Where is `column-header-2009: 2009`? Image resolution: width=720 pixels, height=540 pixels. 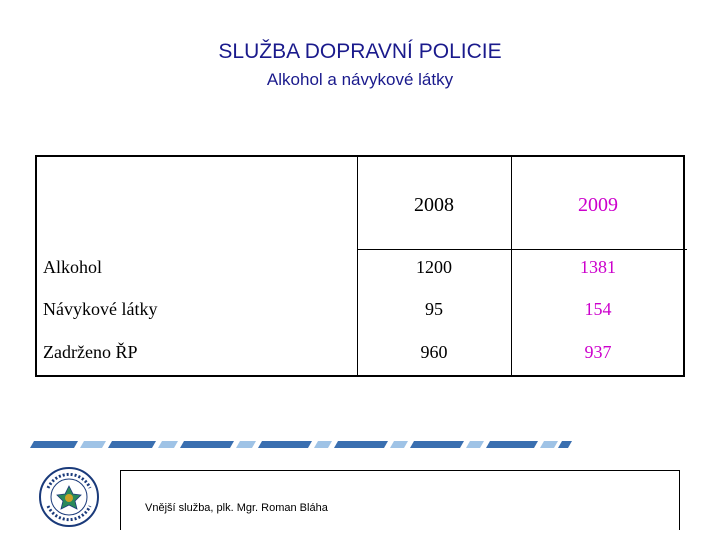 column-header-2009: 2009 is located at coordinates (598, 205).